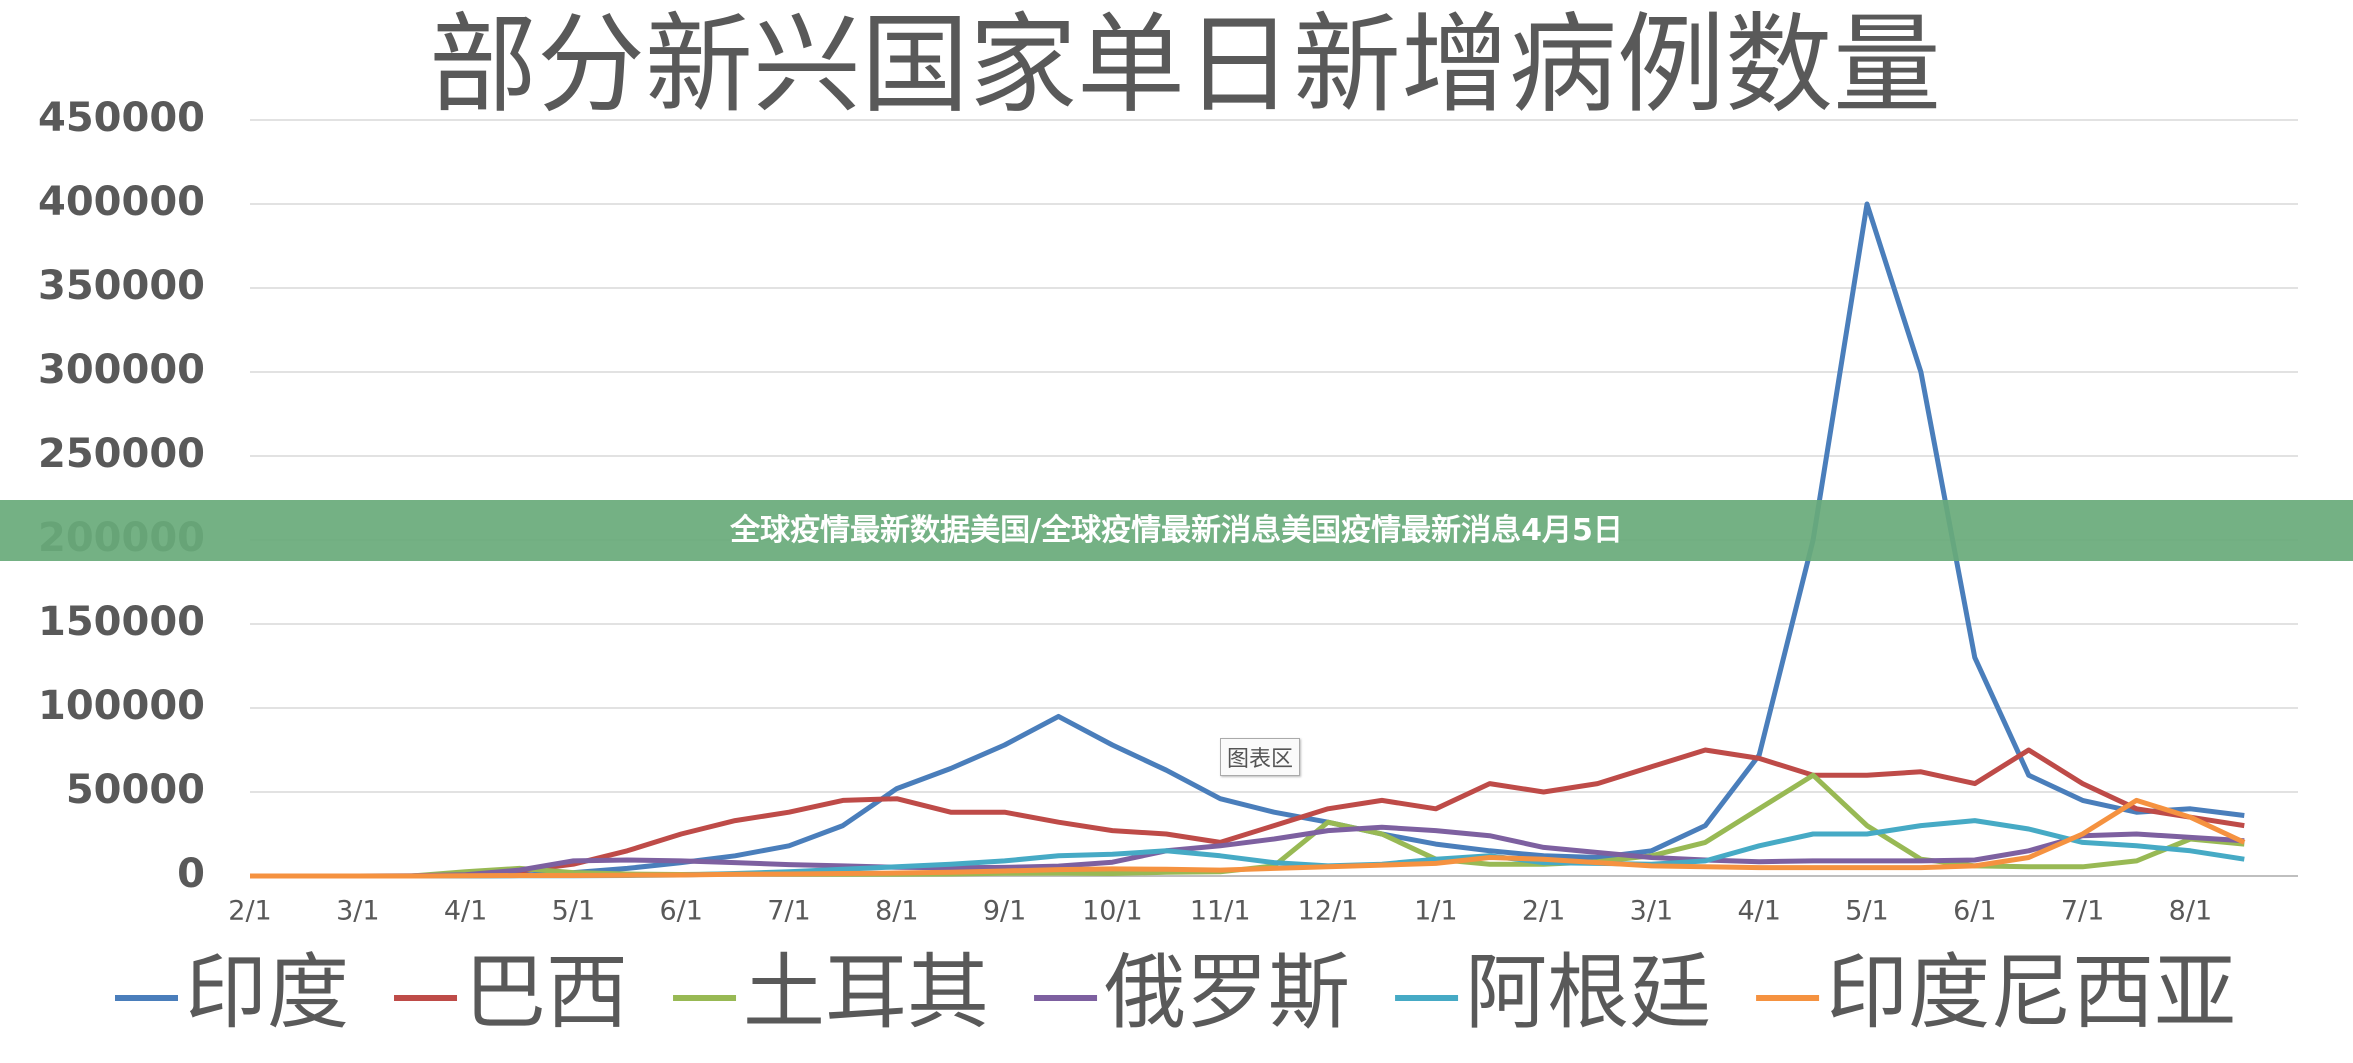 The width and height of the screenshot is (2353, 1063). What do you see at coordinates (121, 370) in the screenshot?
I see `y-tick-label: 300000` at bounding box center [121, 370].